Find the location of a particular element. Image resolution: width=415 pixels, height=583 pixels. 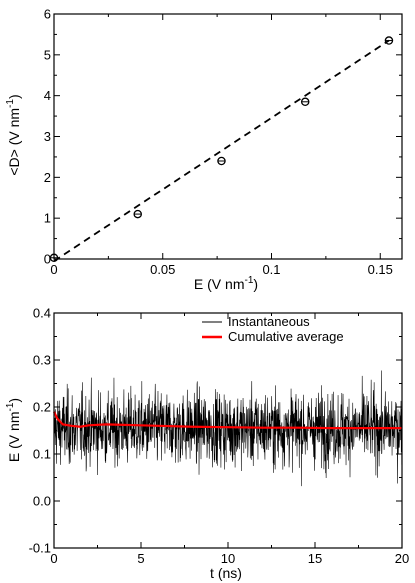

top-y-tick-label: 1 is located at coordinates (47, 218).